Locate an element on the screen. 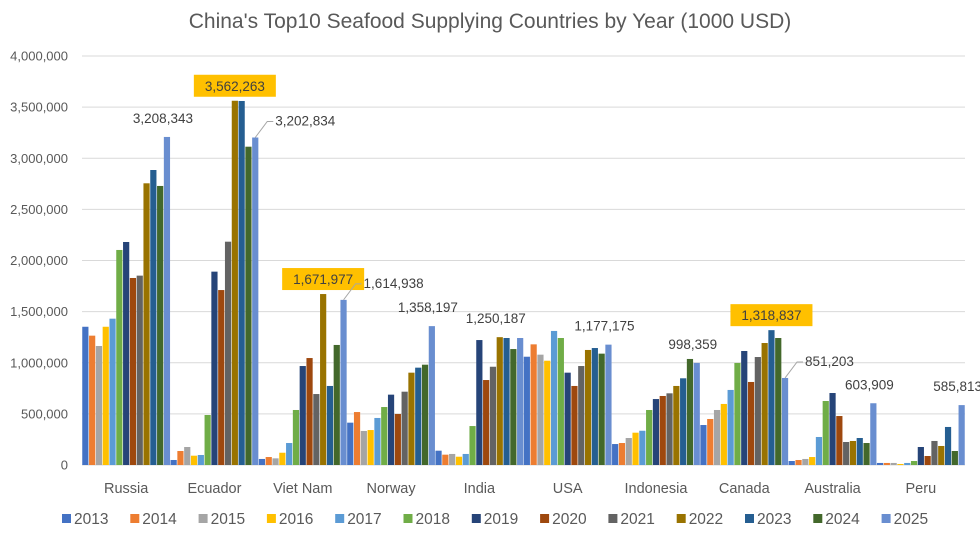  bar-viet-nam-2016 is located at coordinates (282, 458).